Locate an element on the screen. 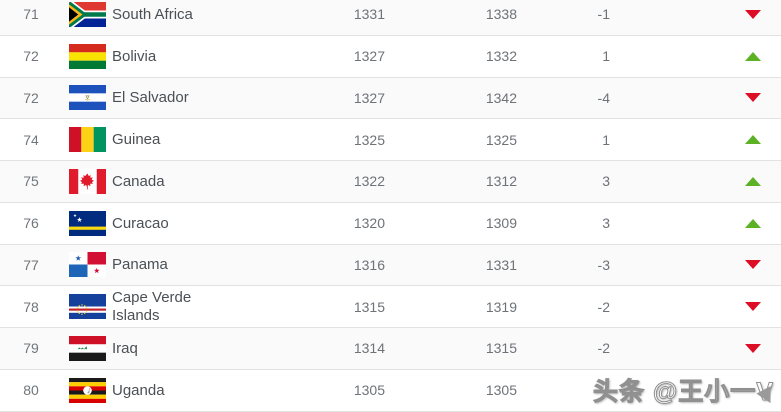  previous-points-value: 1312 is located at coordinates (501, 181).